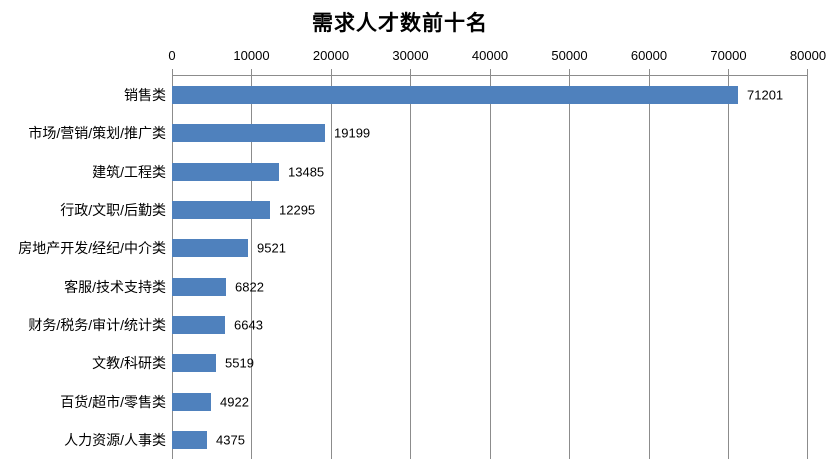 The width and height of the screenshot is (828, 467). What do you see at coordinates (410, 55) in the screenshot?
I see `axis-tick-label: 30000` at bounding box center [410, 55].